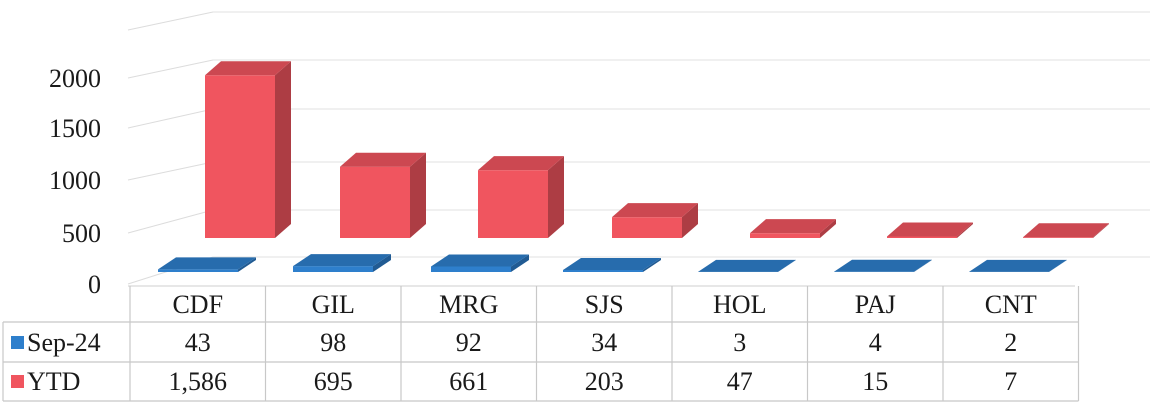  Describe the element at coordinates (604, 342) in the screenshot. I see `data-label-sep-24: 34` at that location.